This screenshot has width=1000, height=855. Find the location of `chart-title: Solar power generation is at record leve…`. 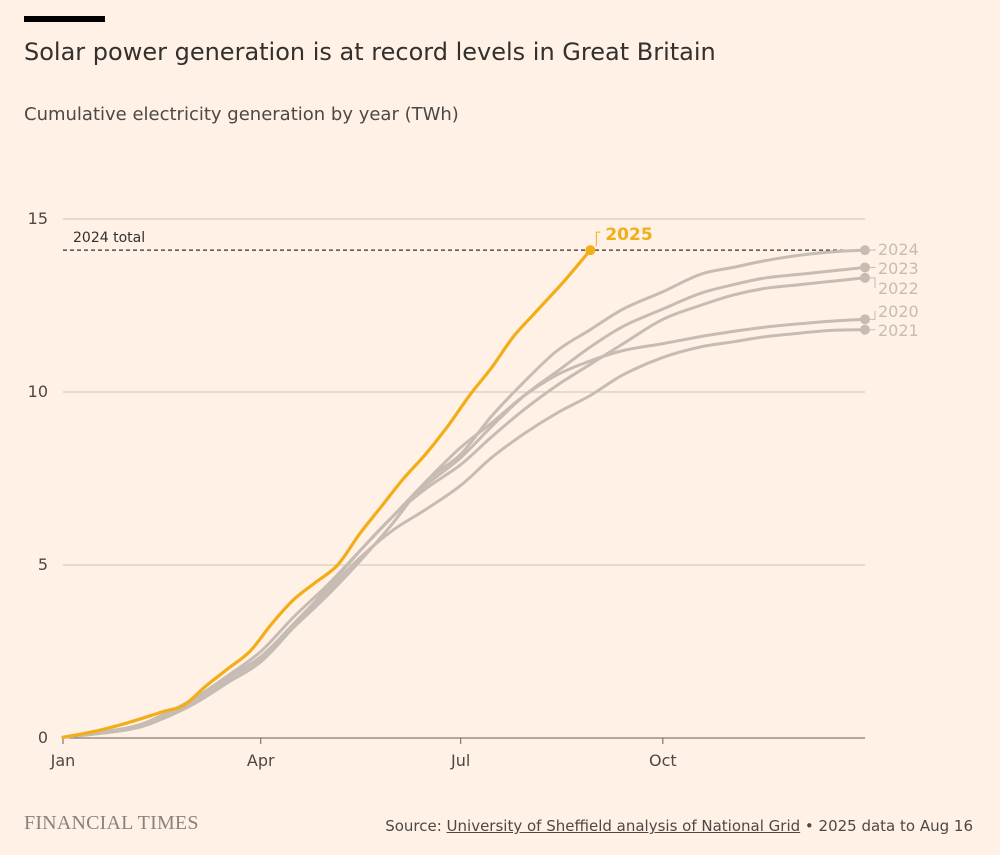

chart-title: Solar power generation is at record leve… is located at coordinates (370, 52).